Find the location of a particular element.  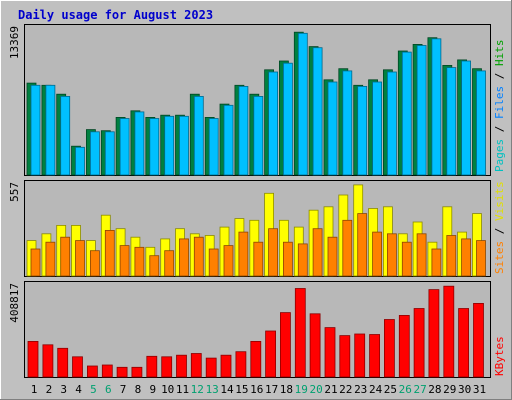

legend-sep-2: / is located at coordinates (499, 76).